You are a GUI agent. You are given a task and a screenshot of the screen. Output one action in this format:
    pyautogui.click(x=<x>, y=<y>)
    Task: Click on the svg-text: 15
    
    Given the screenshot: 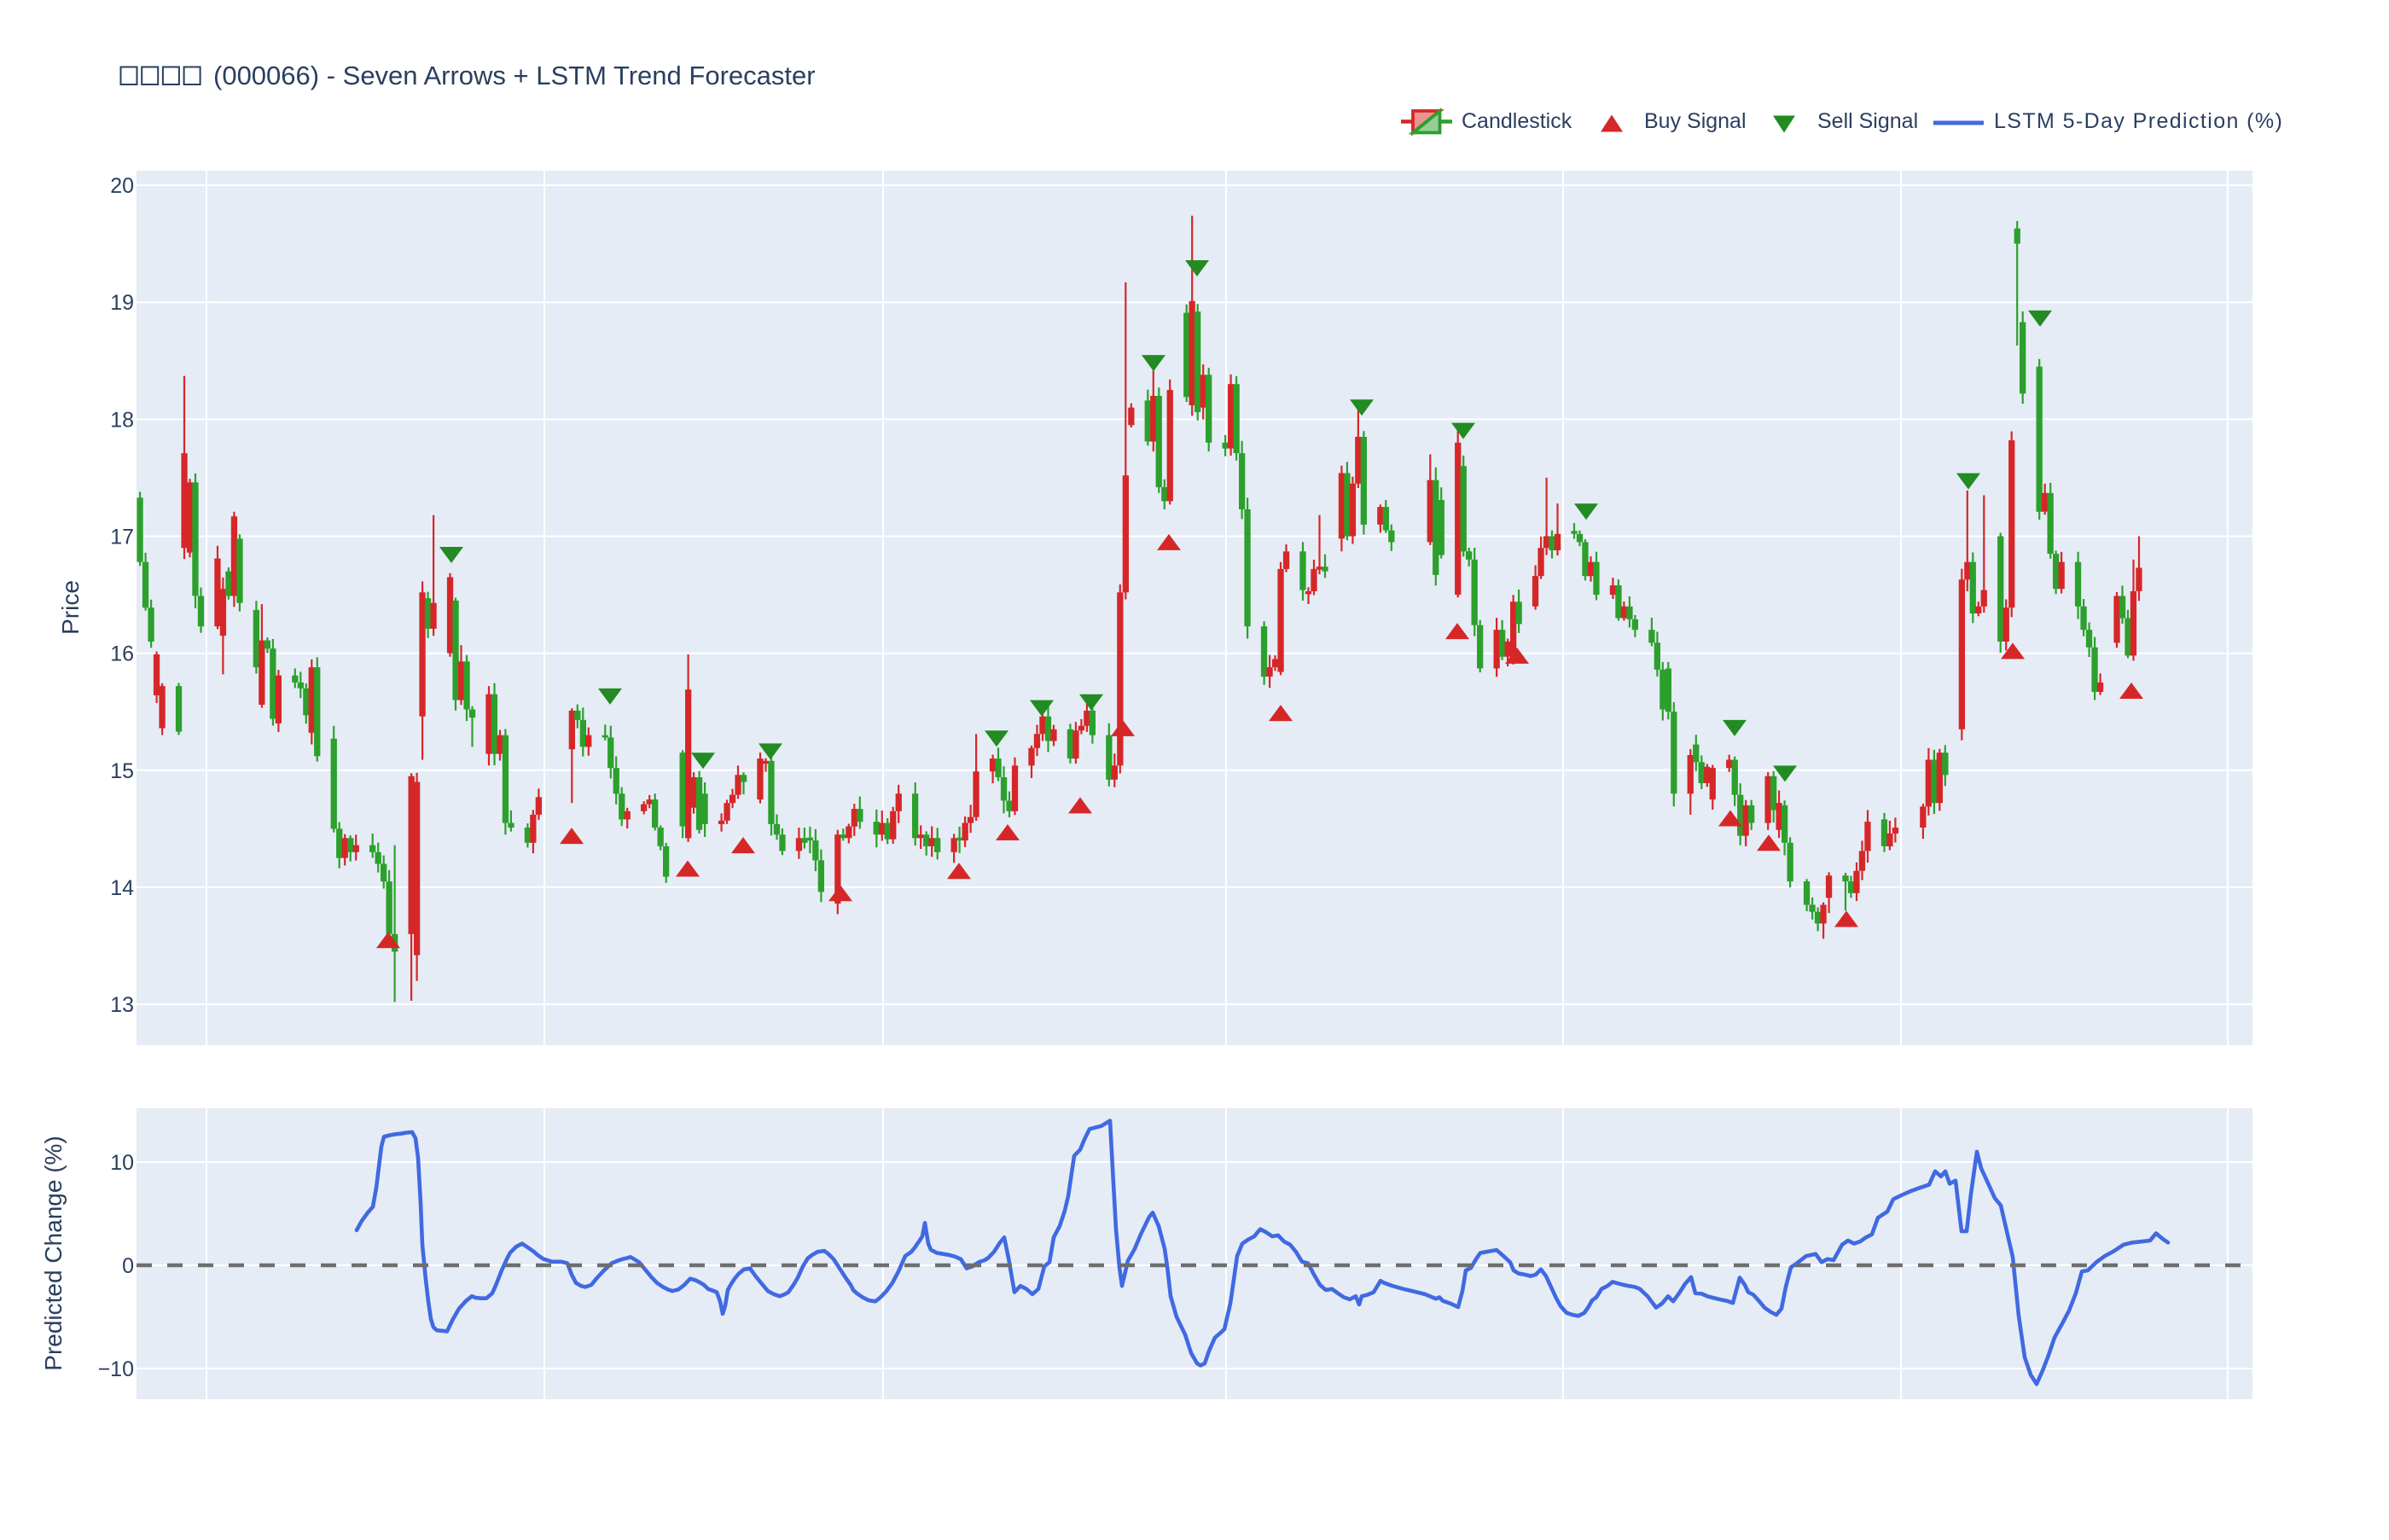 What is the action you would take?
    pyautogui.click(x=122, y=771)
    